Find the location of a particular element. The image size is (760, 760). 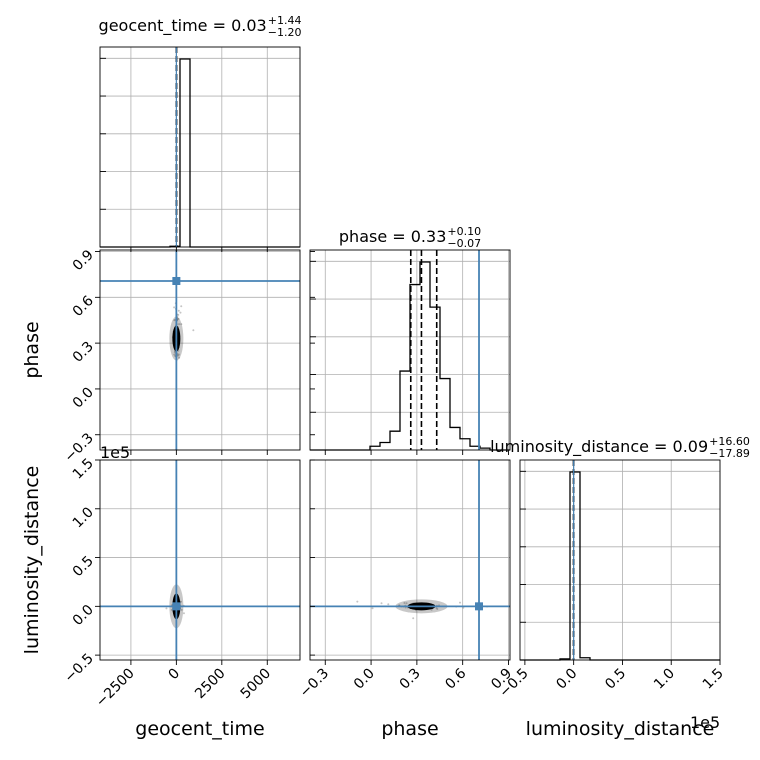

x-tick-label: 0 is located at coordinates (175, 675).